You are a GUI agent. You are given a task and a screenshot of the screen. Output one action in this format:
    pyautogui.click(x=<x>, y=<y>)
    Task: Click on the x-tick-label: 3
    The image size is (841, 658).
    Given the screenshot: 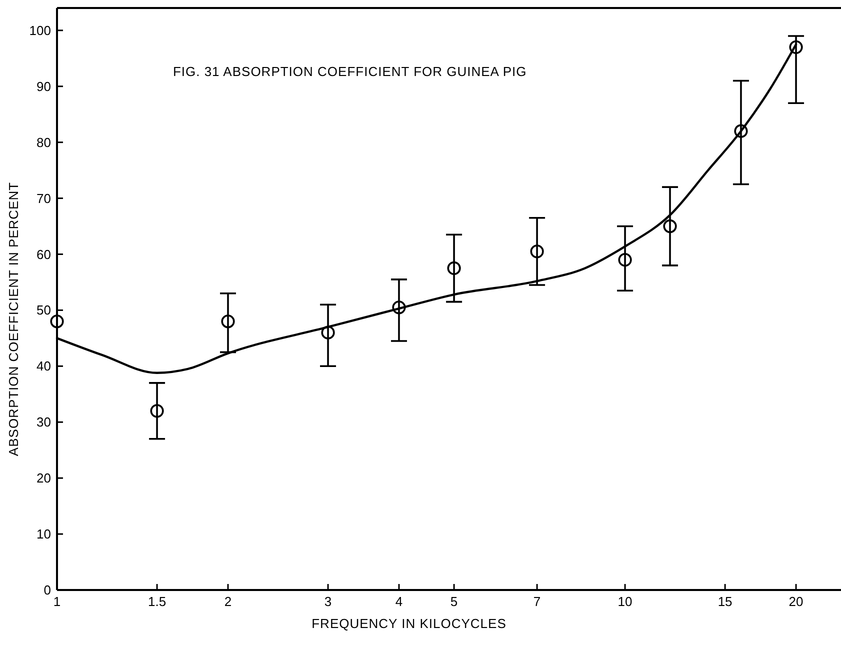 What is the action you would take?
    pyautogui.click(x=328, y=601)
    